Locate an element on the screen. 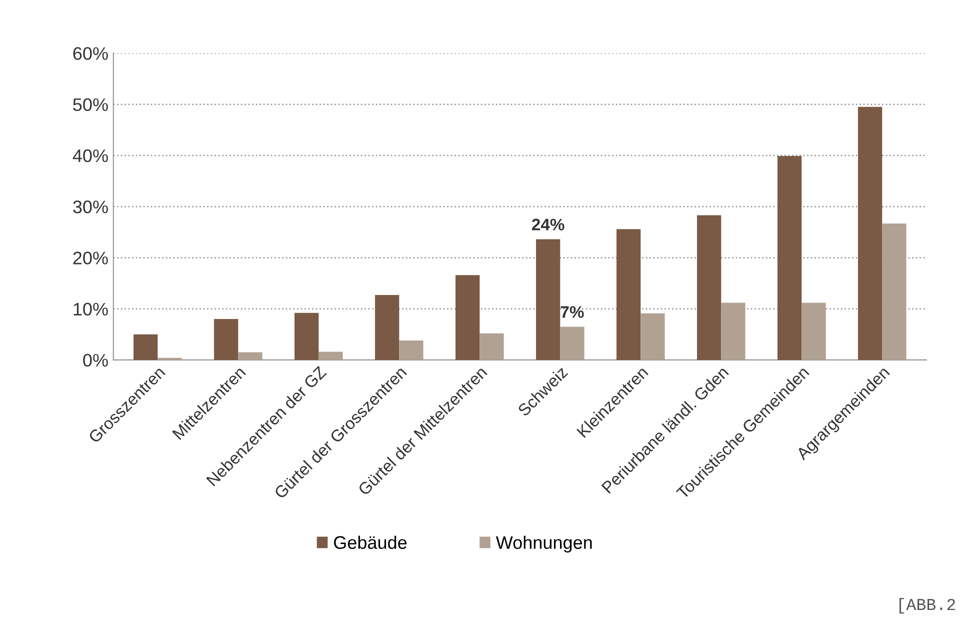  data-label: 24% is located at coordinates (548, 224).